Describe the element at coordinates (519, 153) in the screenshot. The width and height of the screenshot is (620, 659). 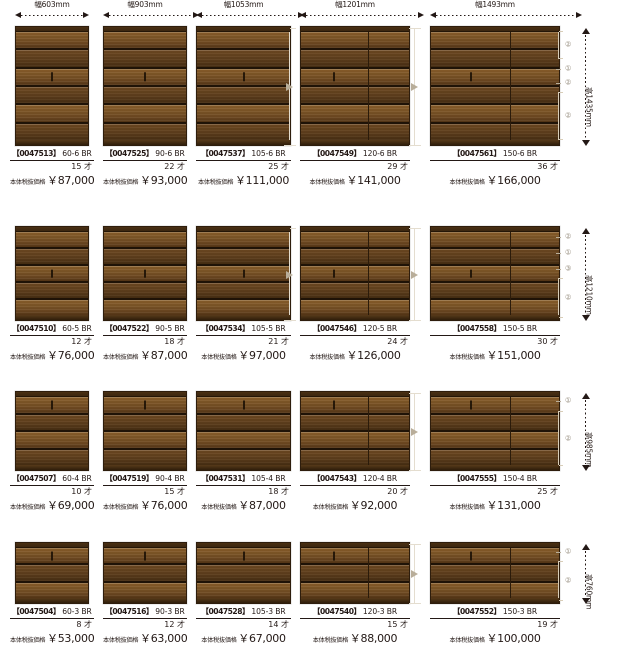
I see `product-model: 150-6 BR` at that location.